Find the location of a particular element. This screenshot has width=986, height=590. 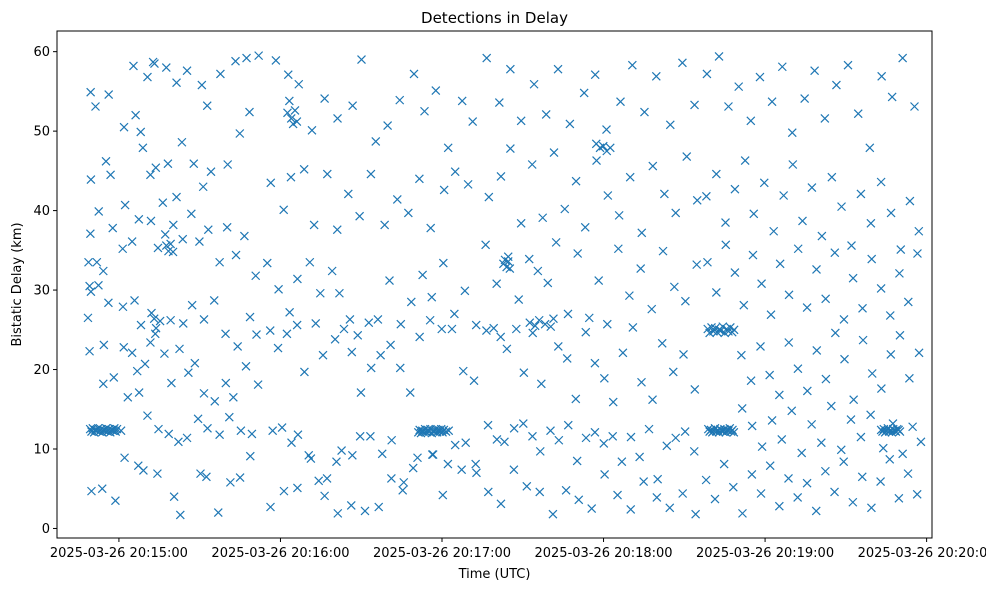

y-tick-label-0: 0 is located at coordinates (46, 529).